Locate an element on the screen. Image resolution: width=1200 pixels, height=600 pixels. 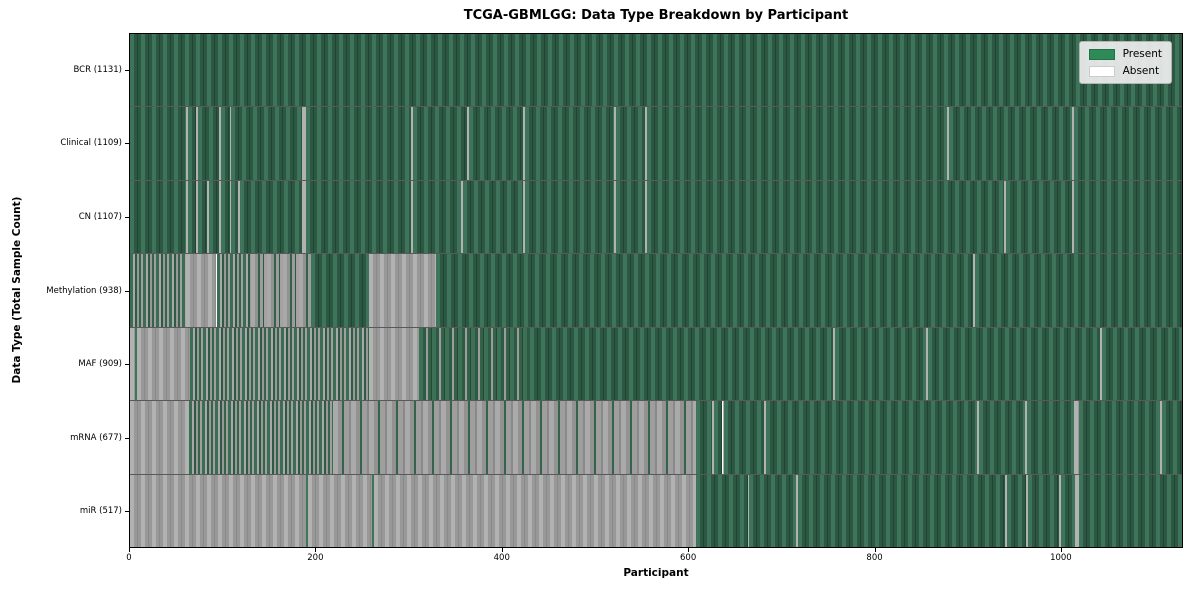
y-tick-label-Clinical: Clinical (1109) is located at coordinates (91, 143).